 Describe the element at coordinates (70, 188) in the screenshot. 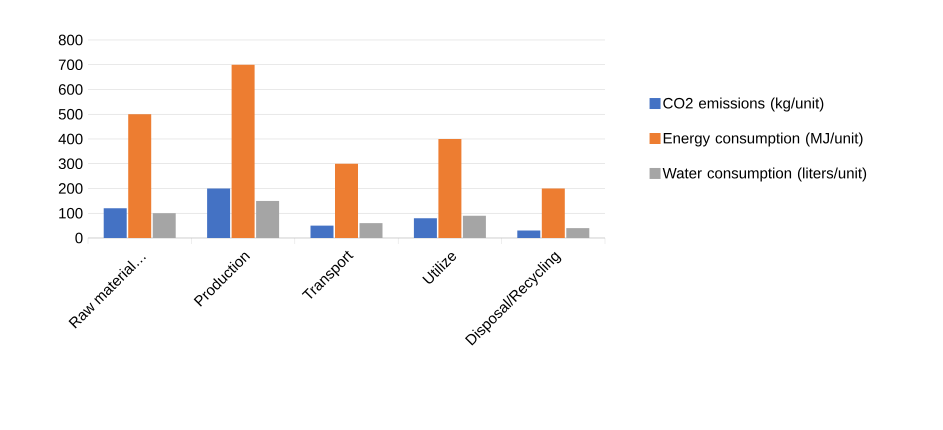

I see `y-tick-label: 200` at that location.